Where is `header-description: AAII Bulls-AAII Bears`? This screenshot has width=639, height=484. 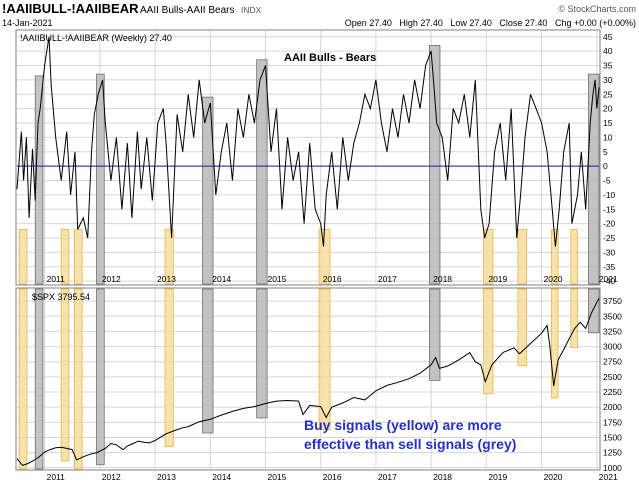 header-description: AAII Bulls-AAII Bears is located at coordinates (187, 10).